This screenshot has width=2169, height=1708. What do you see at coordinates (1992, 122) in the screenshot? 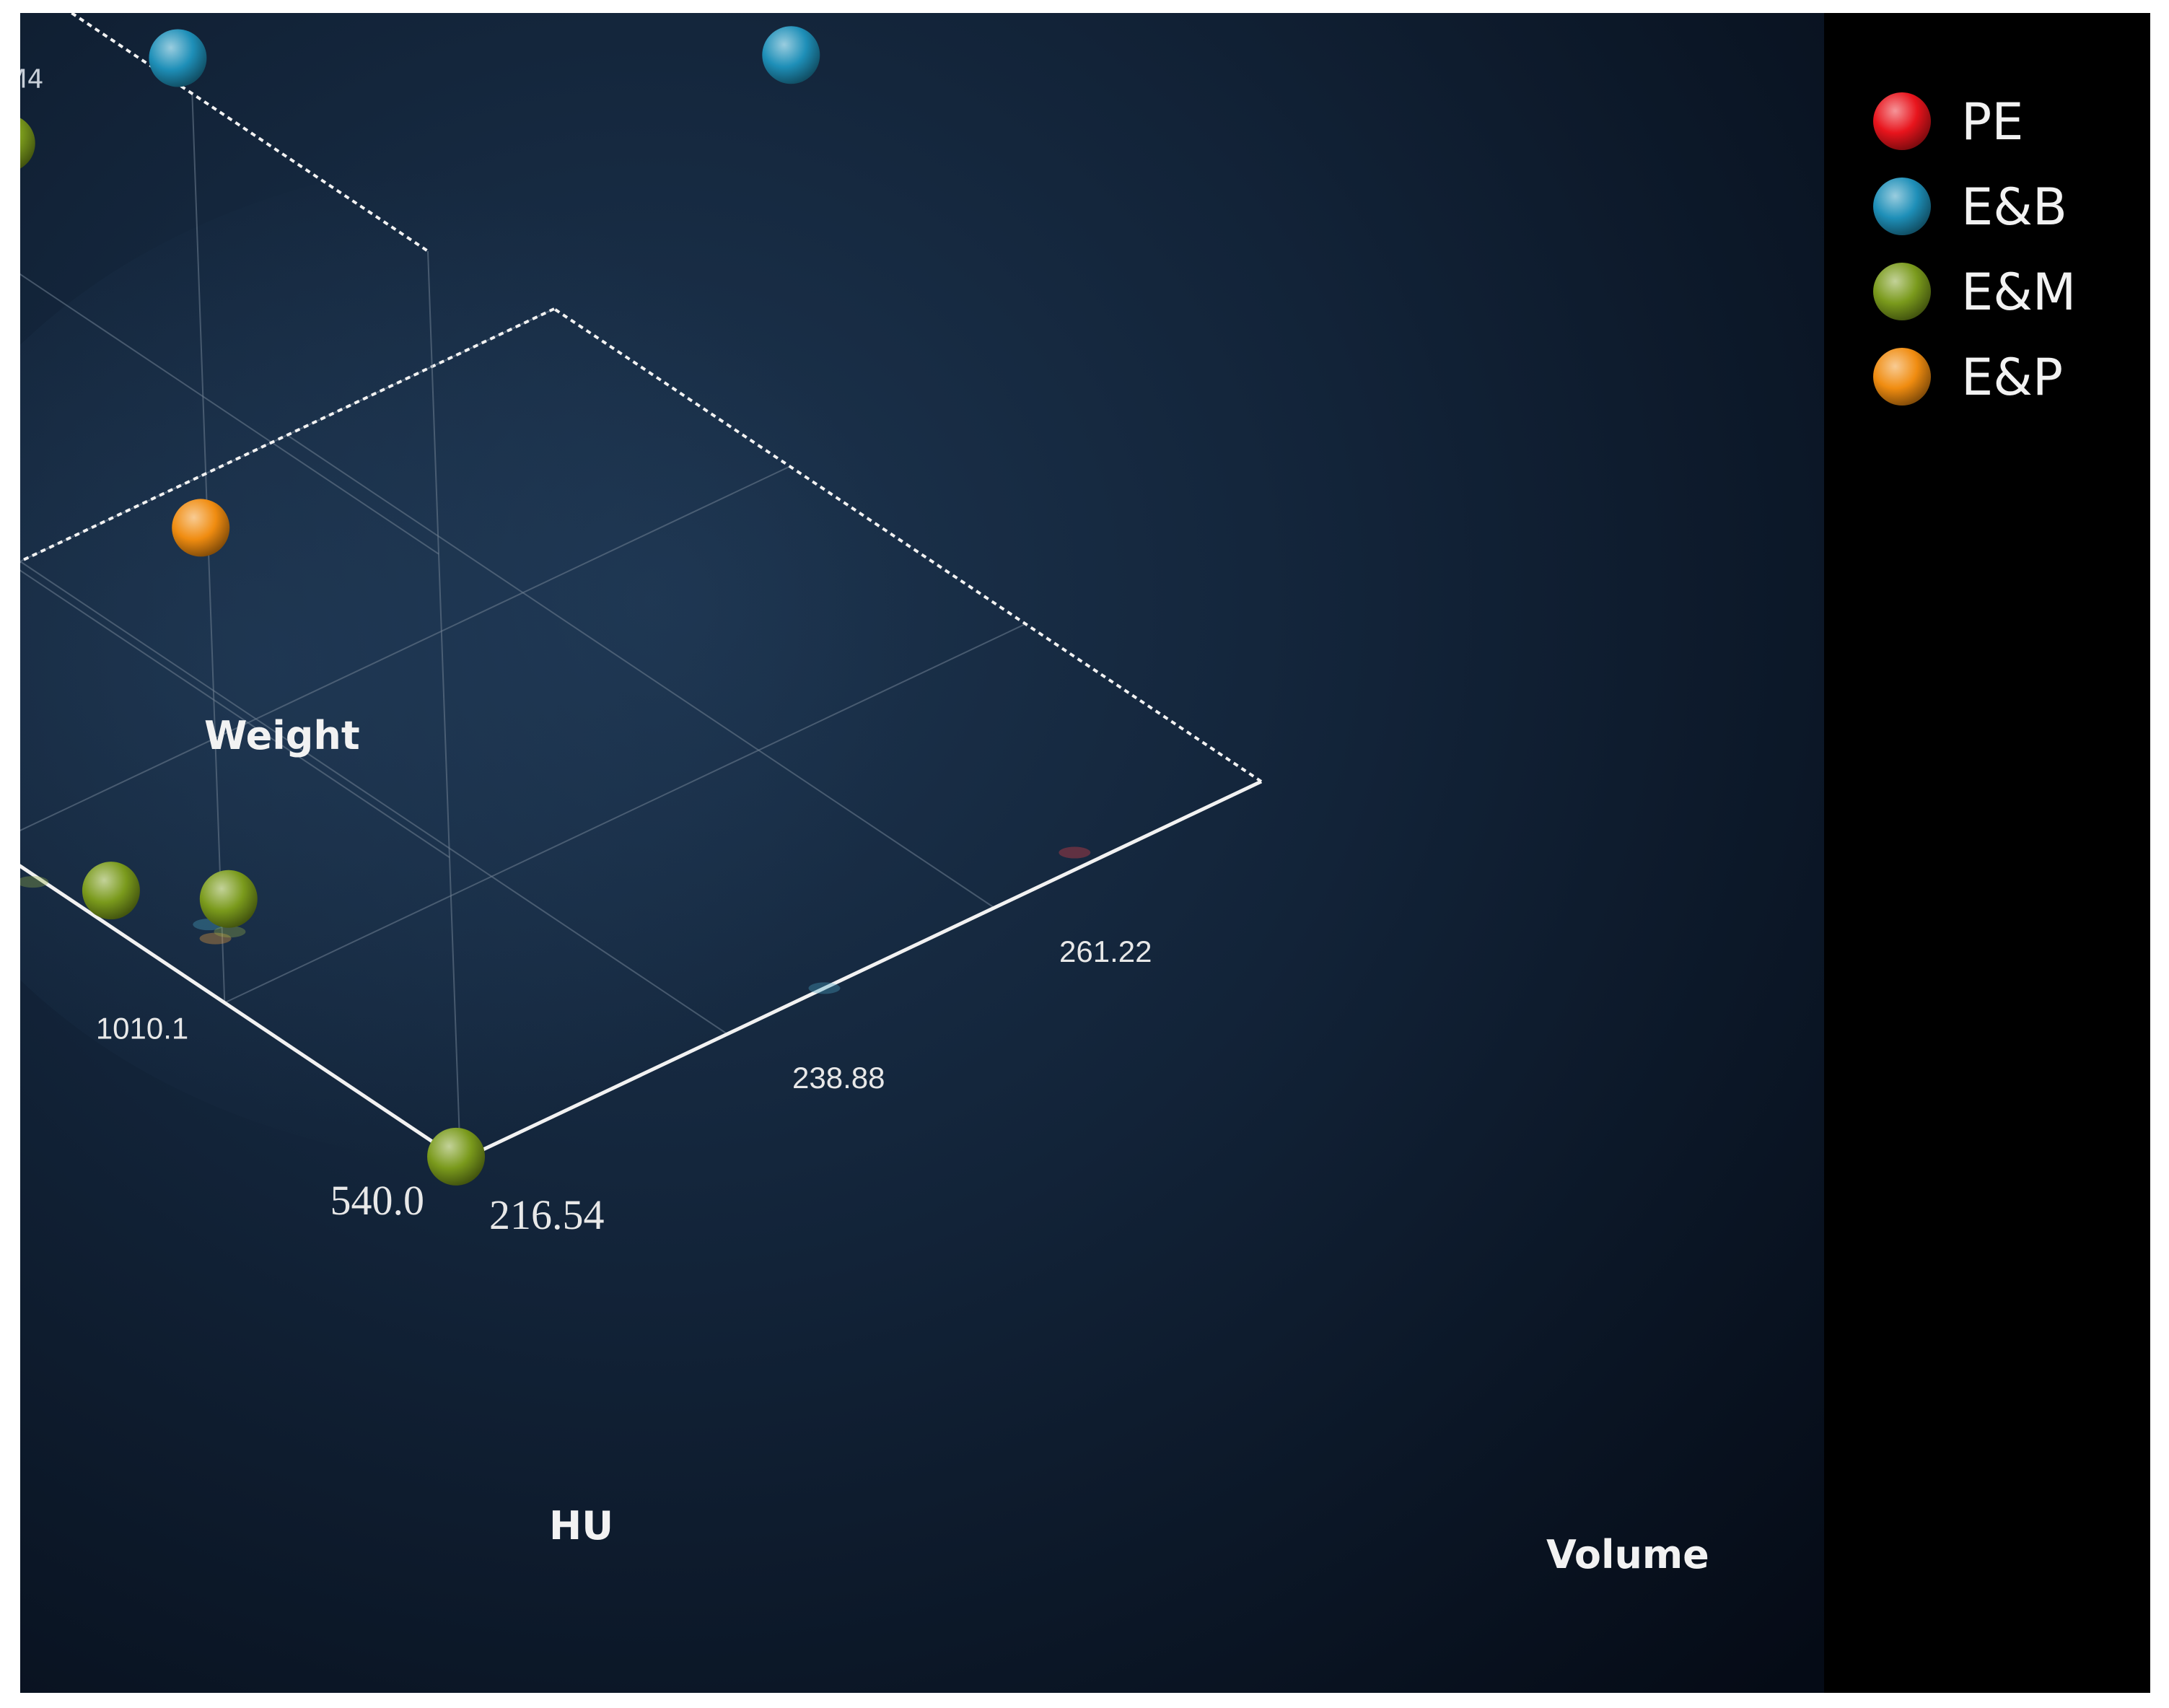
I see `legend-label: PE` at bounding box center [1992, 122].